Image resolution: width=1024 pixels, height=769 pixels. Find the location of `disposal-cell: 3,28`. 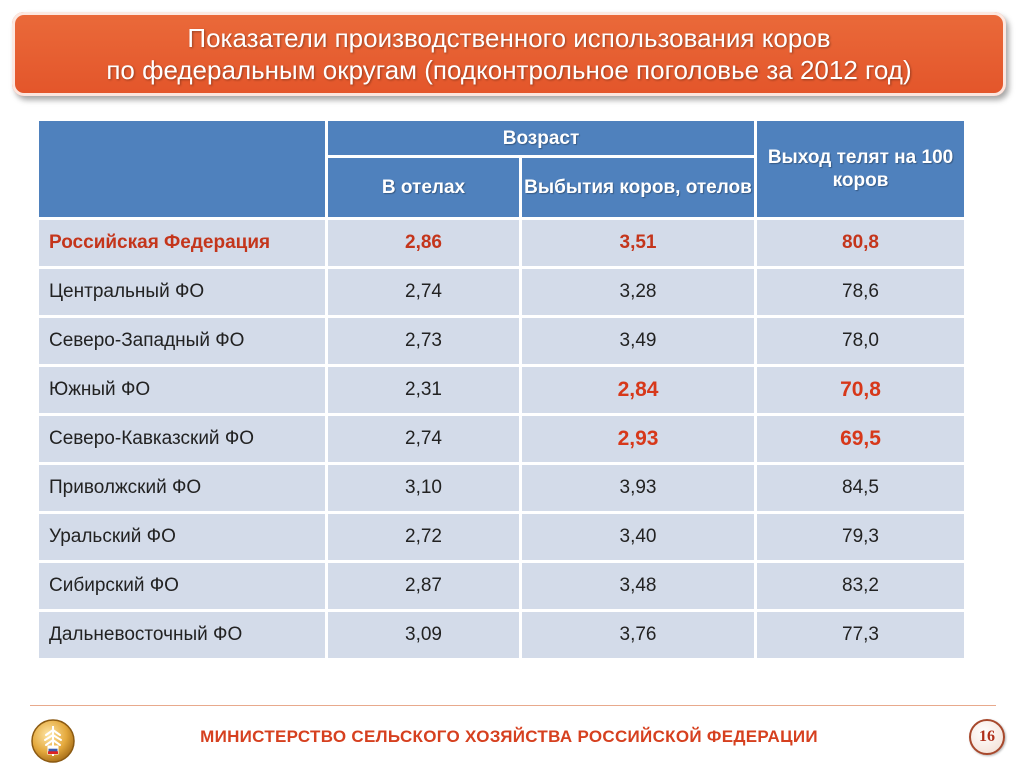

disposal-cell: 3,28 is located at coordinates (638, 292).